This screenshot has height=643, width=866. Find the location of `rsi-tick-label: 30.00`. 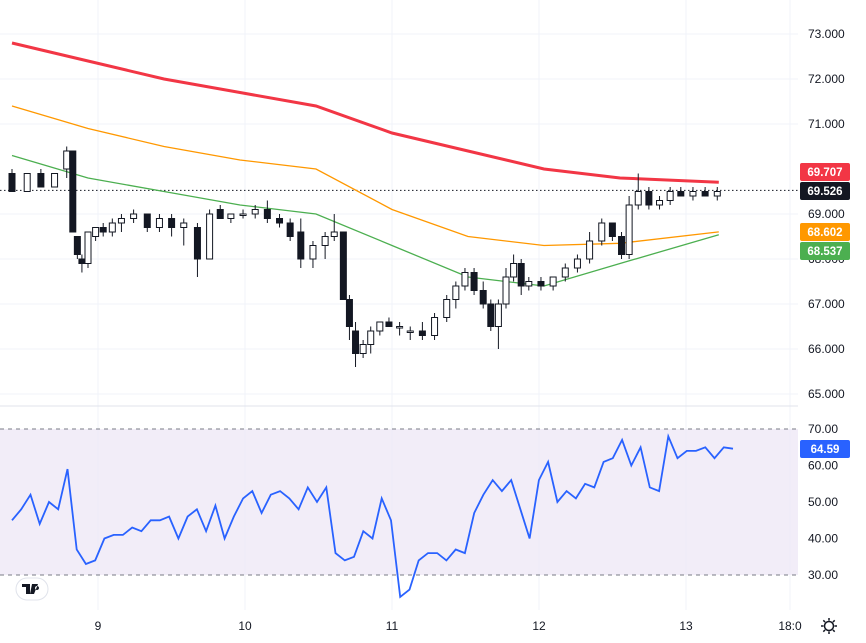

rsi-tick-label: 30.00 is located at coordinates (823, 575).